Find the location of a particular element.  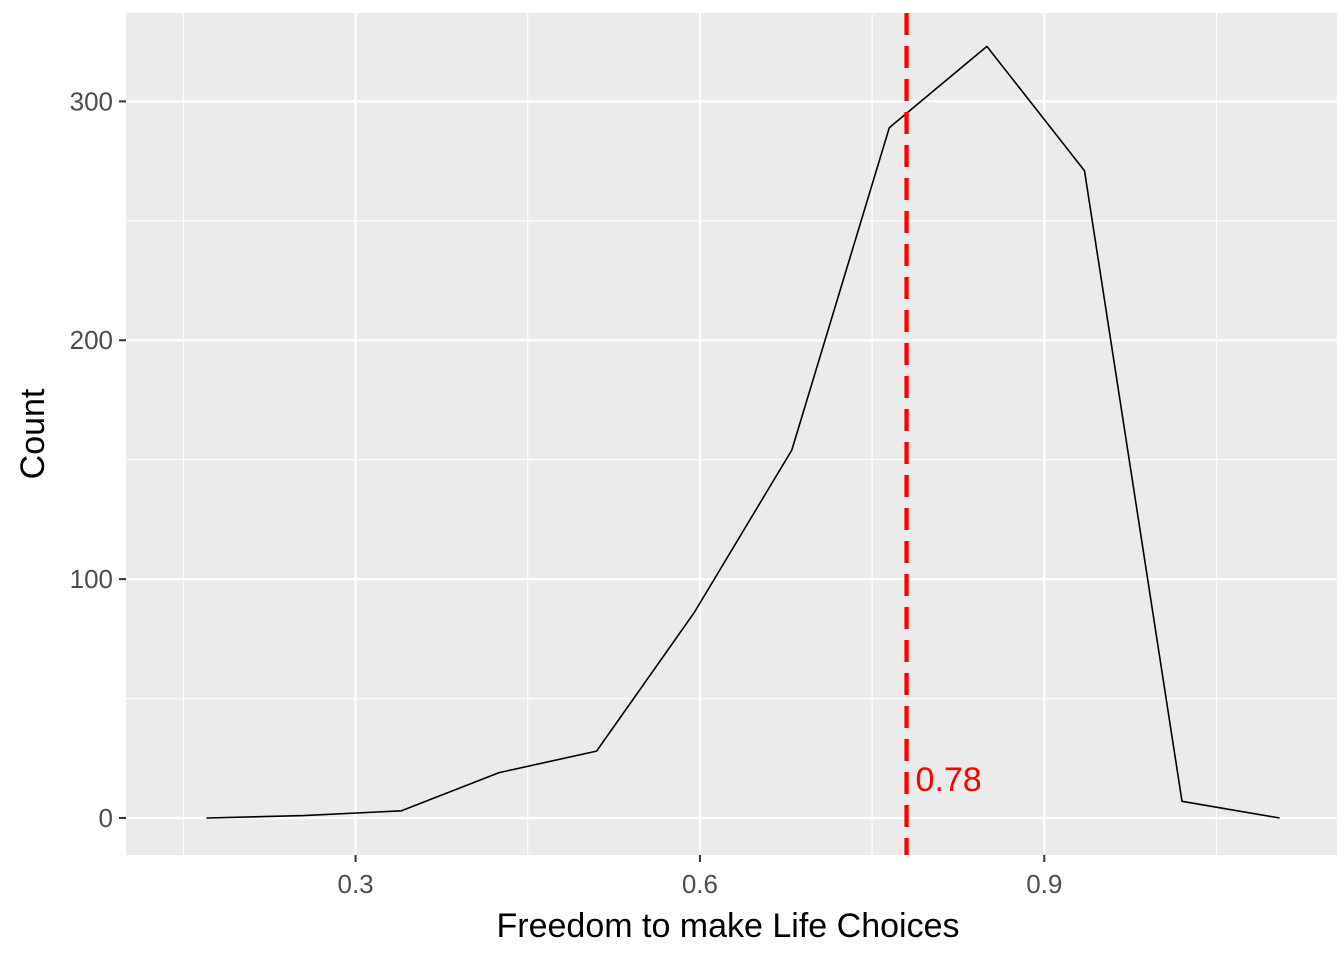

x-tick-label: 0.9 is located at coordinates (1044, 884).